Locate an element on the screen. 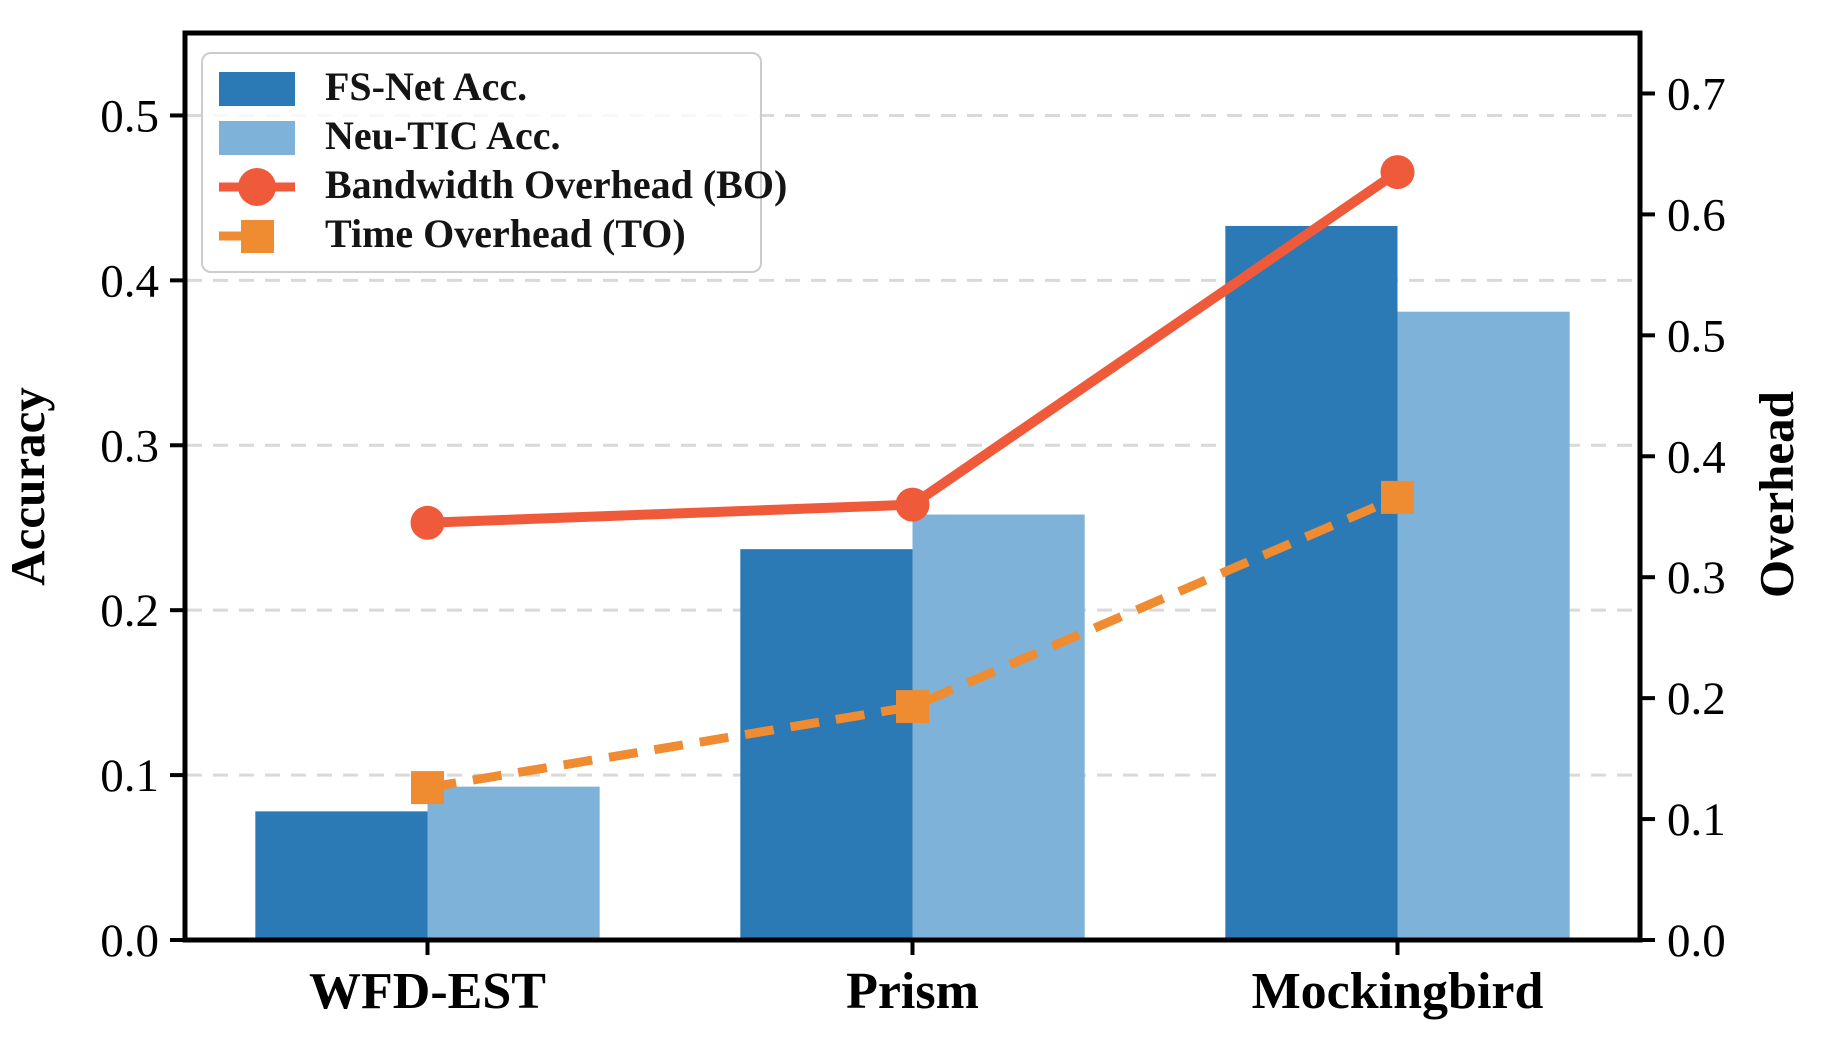  bar-neutic-Prism is located at coordinates (998, 727).